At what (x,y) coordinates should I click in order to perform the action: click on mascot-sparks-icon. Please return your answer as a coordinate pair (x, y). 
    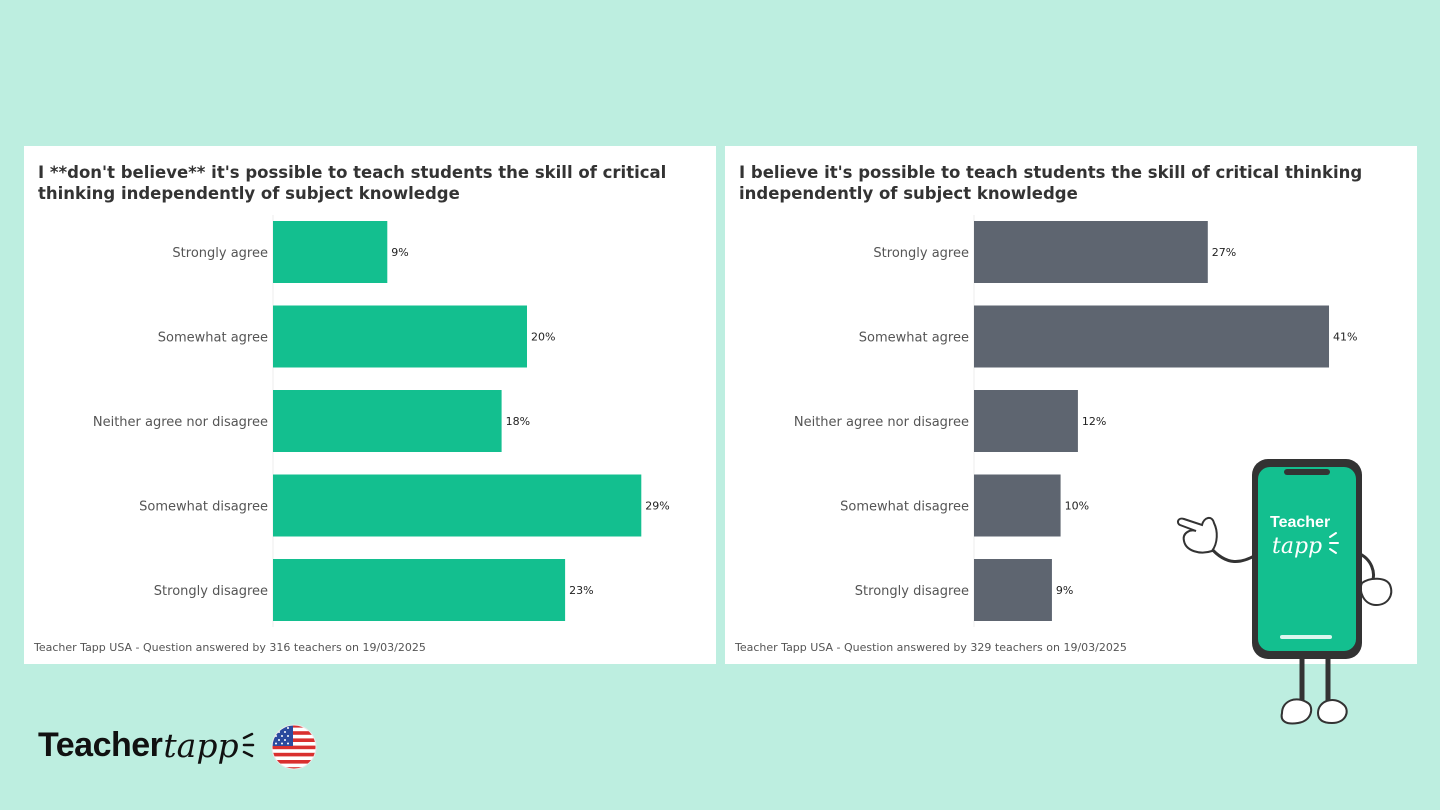
    Looking at the image, I should click on (1334, 543).